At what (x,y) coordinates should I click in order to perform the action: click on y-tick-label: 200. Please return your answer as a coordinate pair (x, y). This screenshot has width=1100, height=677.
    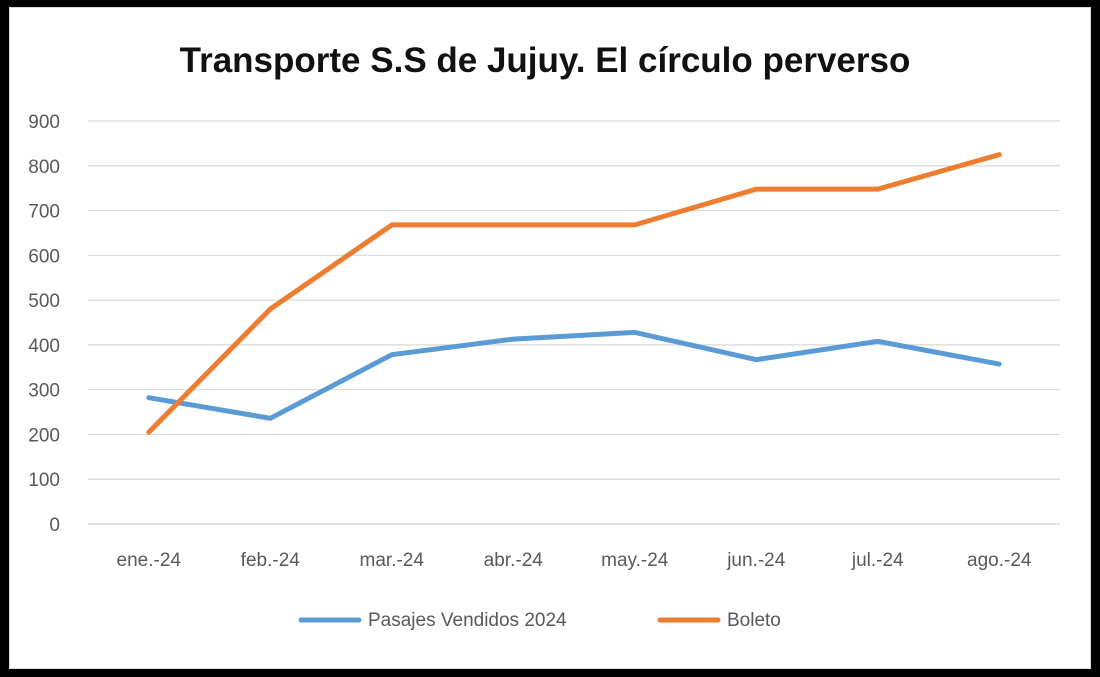
    Looking at the image, I should click on (44, 435).